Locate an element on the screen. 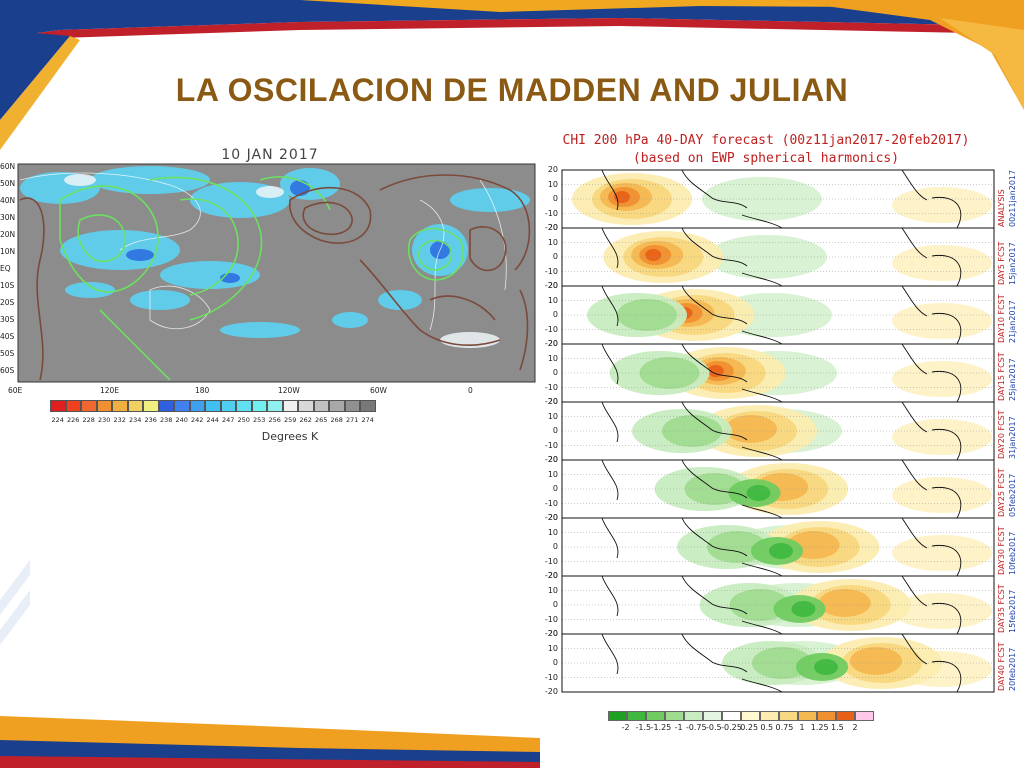 The height and width of the screenshot is (768, 1024). panel-kind-label: DAY35 FCST is located at coordinates (1001, 608).